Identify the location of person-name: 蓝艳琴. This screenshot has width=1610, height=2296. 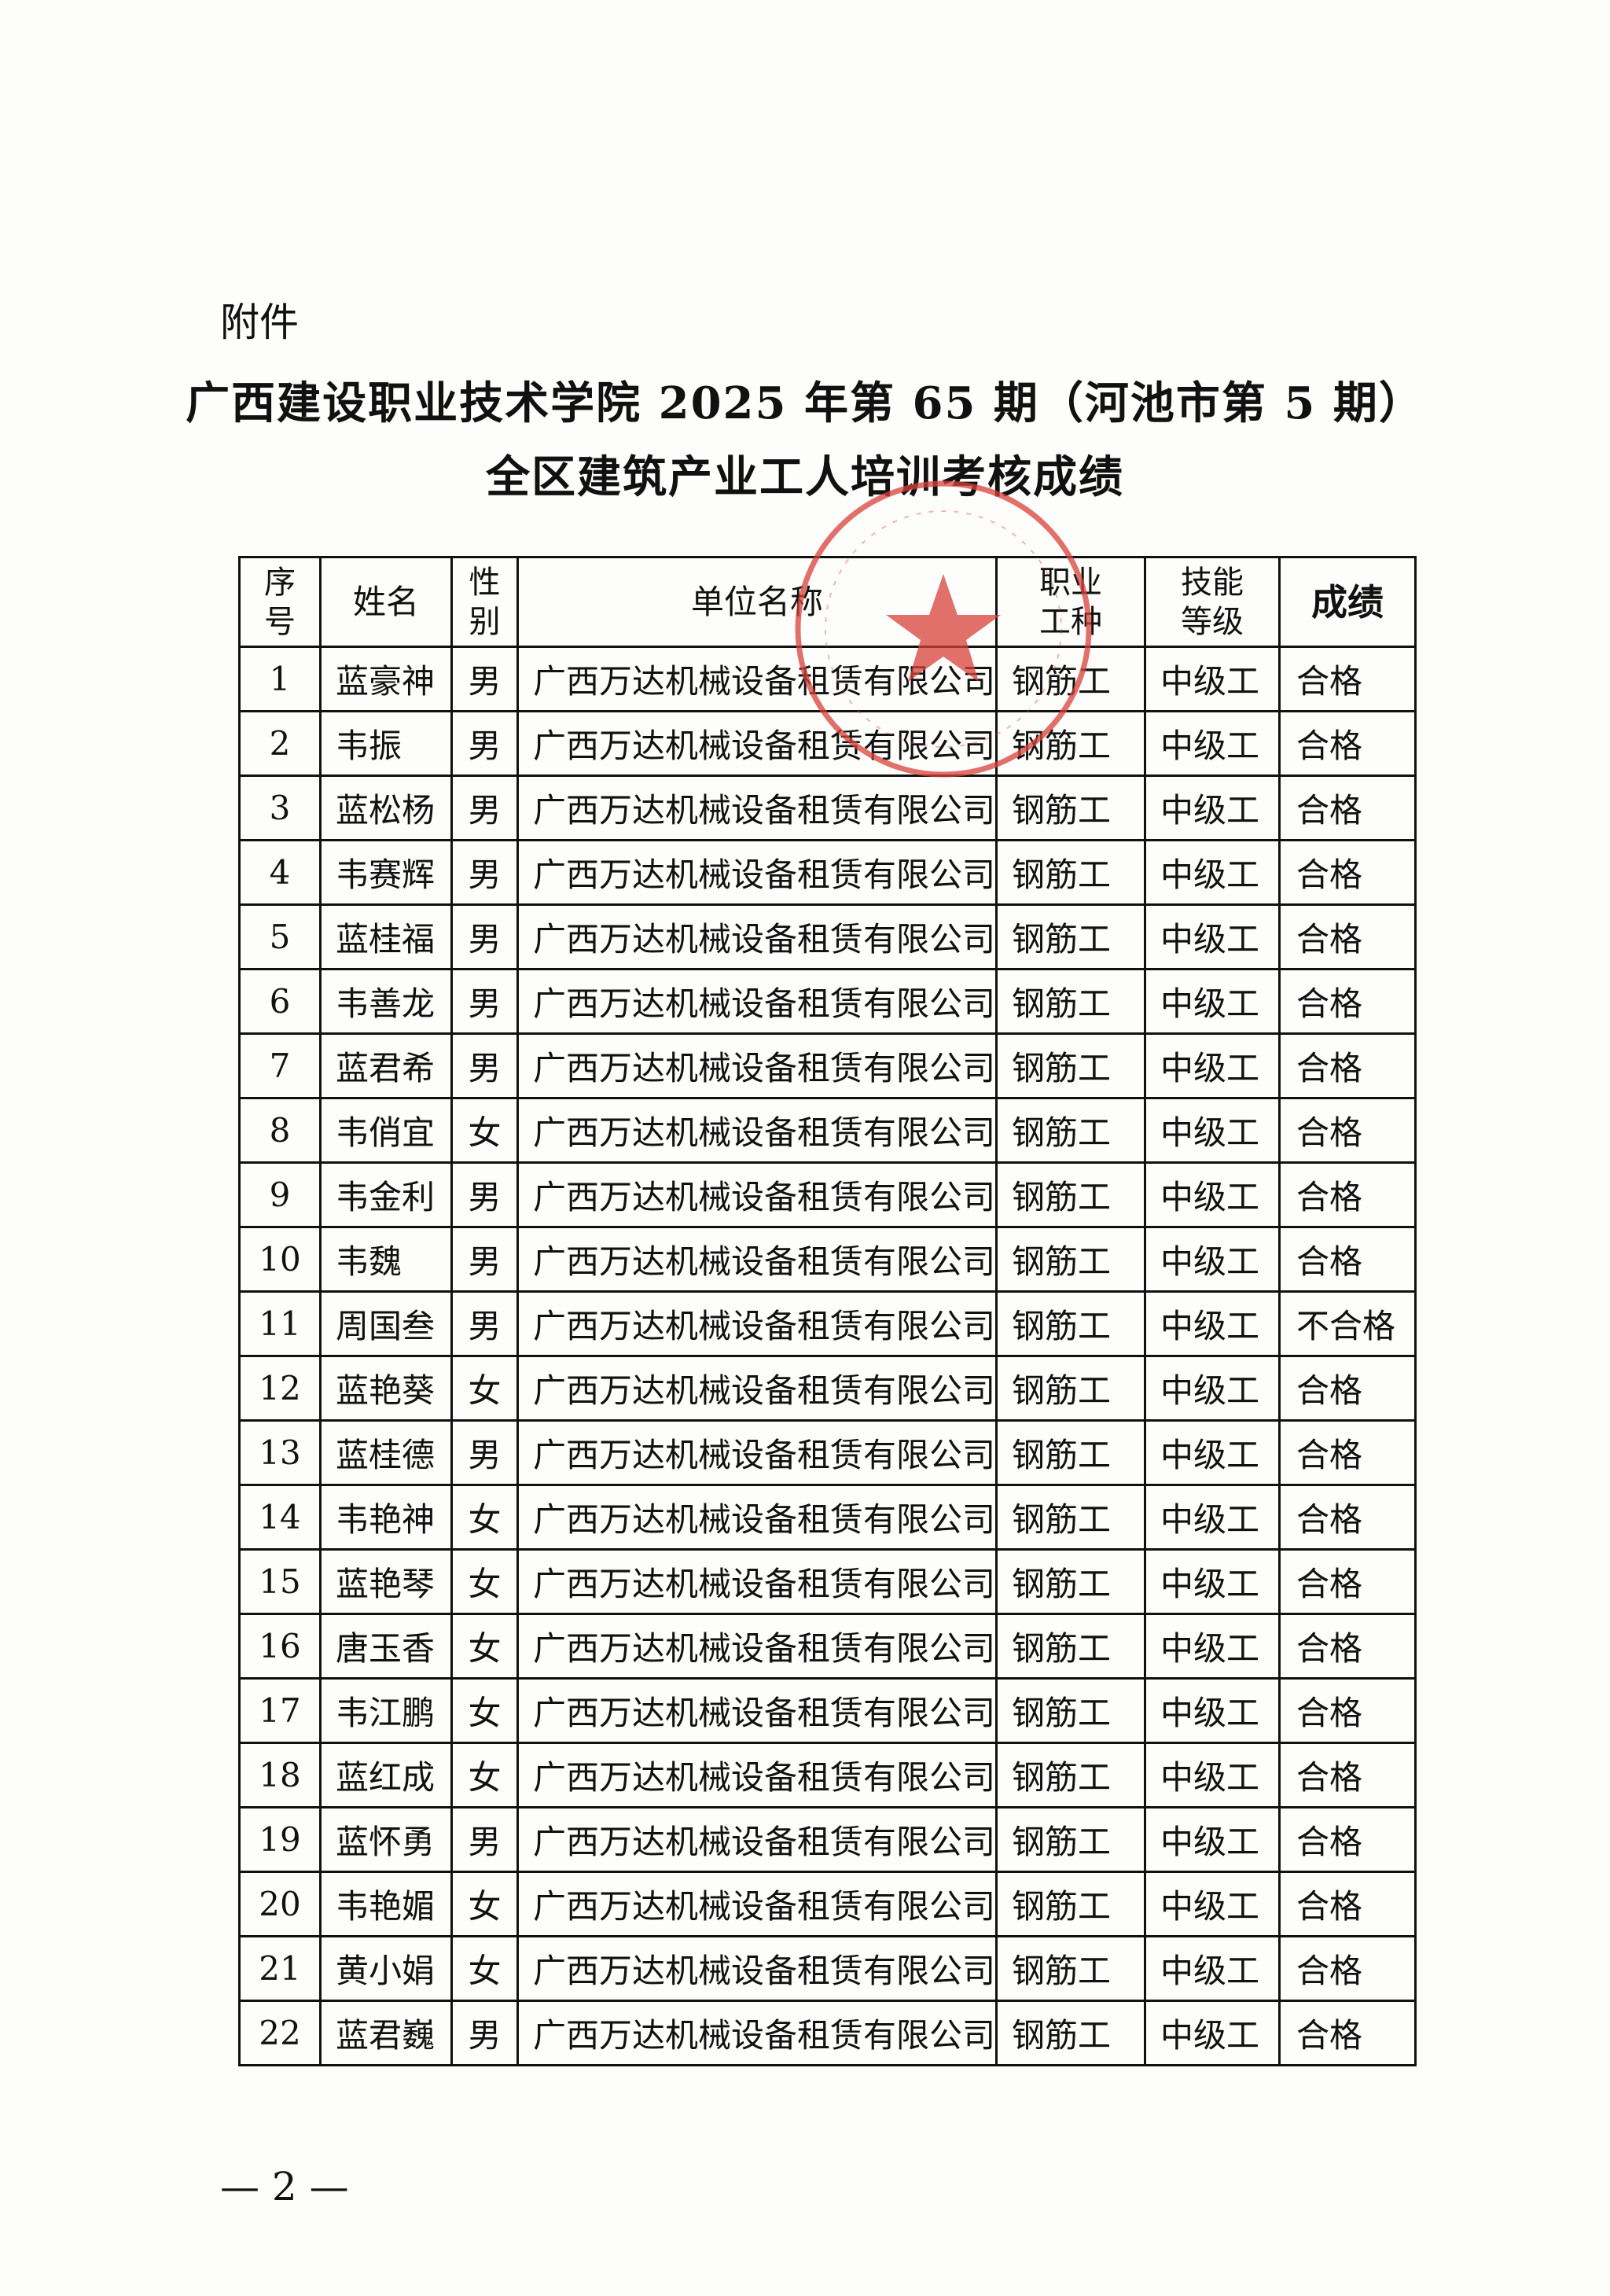
(386, 1581).